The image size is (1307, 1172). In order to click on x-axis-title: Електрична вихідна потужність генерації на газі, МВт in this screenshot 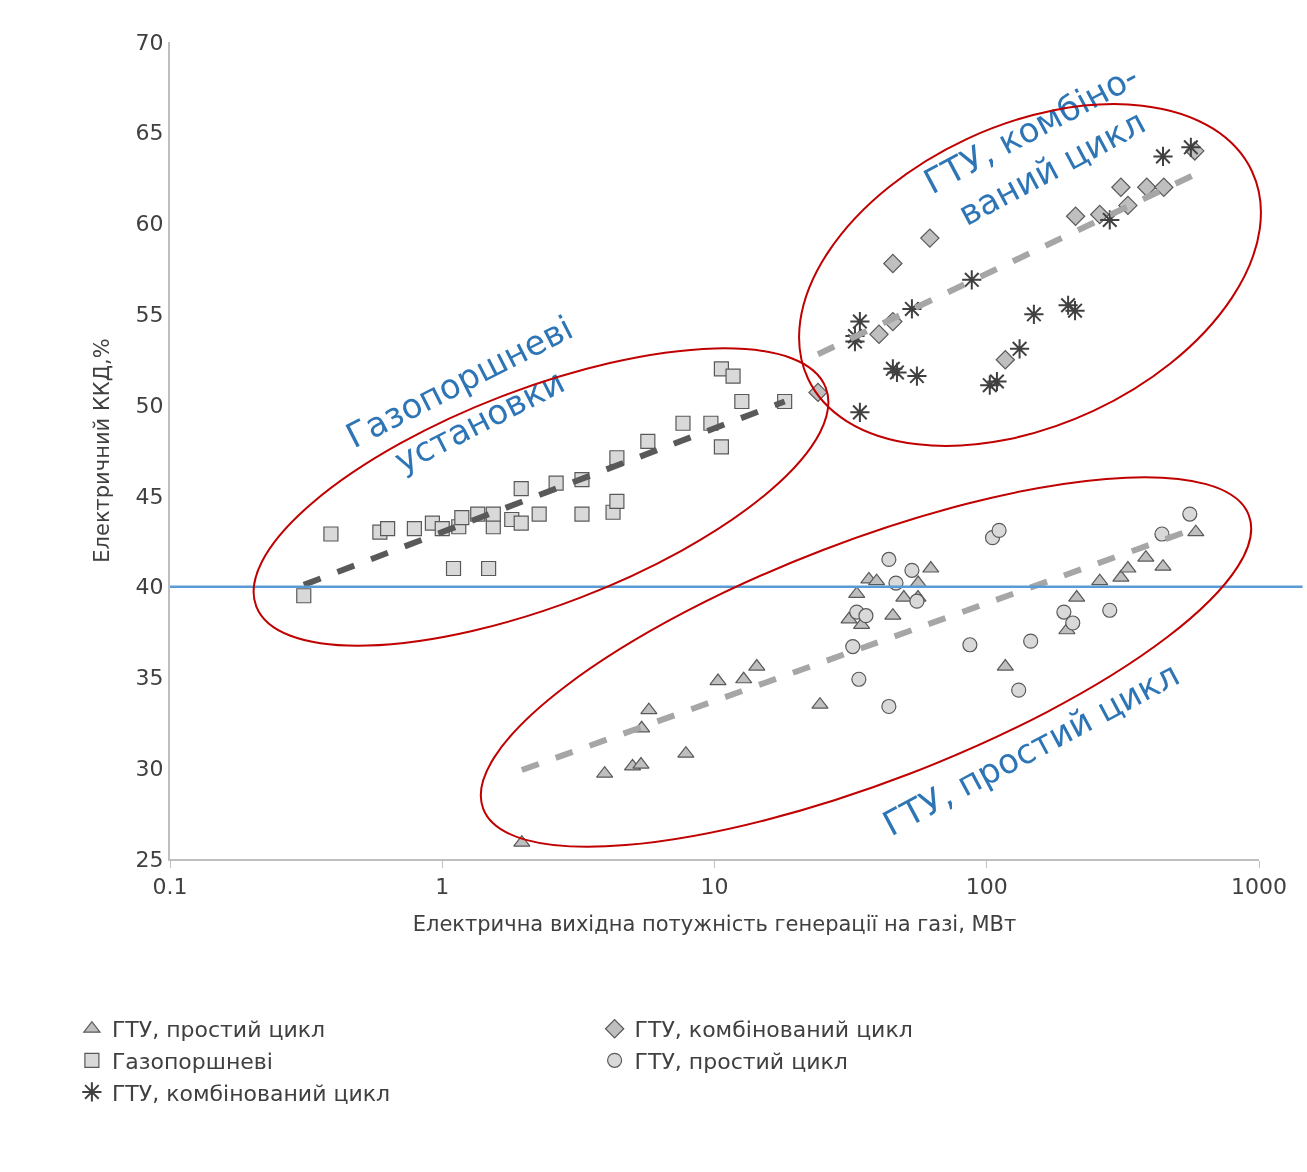, I will do `click(714, 924)`.